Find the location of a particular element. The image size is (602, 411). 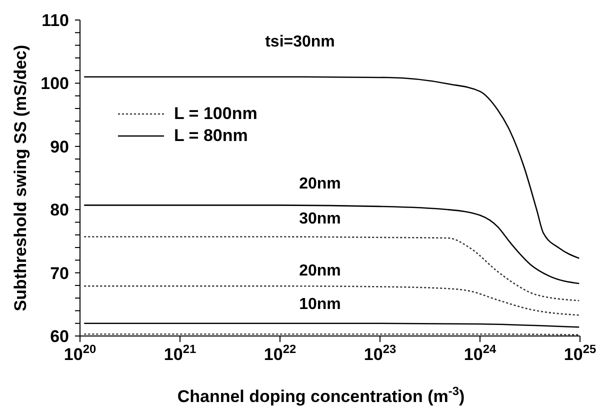

legend-label: L = 100nm is located at coordinates (216, 114).